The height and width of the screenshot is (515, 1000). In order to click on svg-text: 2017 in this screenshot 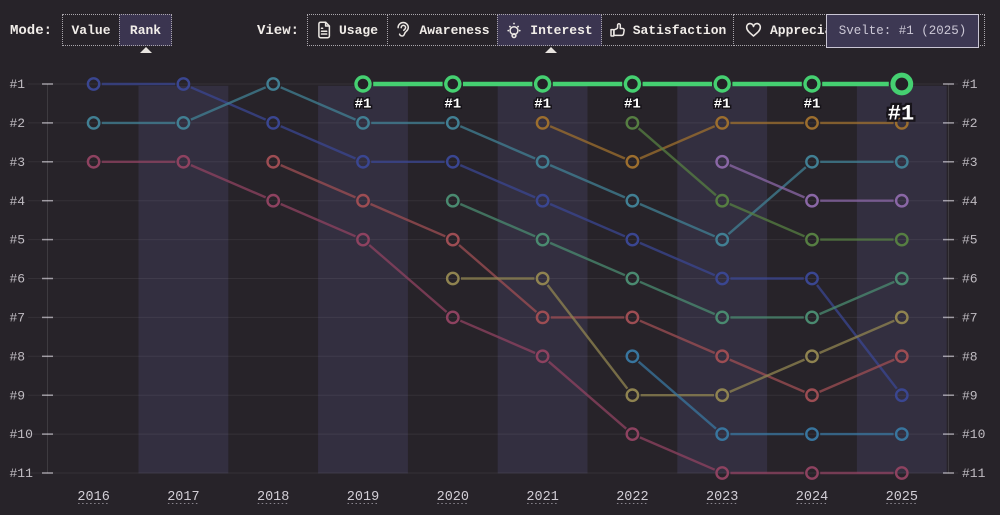, I will do `click(183, 497)`.